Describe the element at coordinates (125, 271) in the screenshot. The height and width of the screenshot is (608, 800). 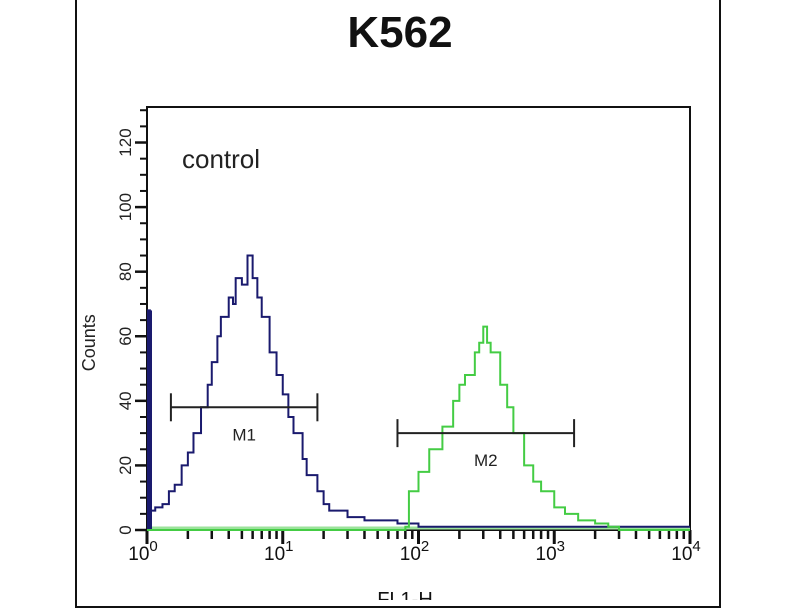
I see `y-tick-label: 80` at that location.